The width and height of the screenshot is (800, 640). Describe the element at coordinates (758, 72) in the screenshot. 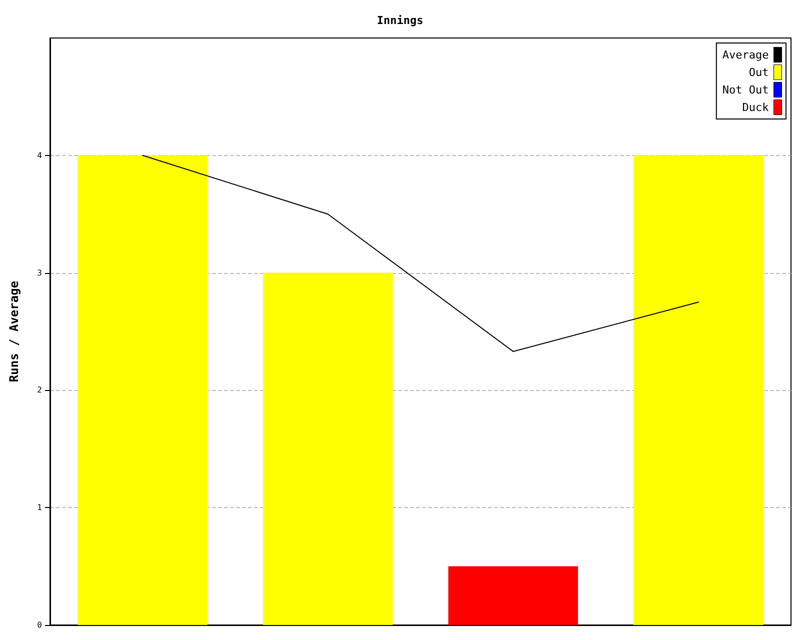

I see `legend-label: Out` at that location.